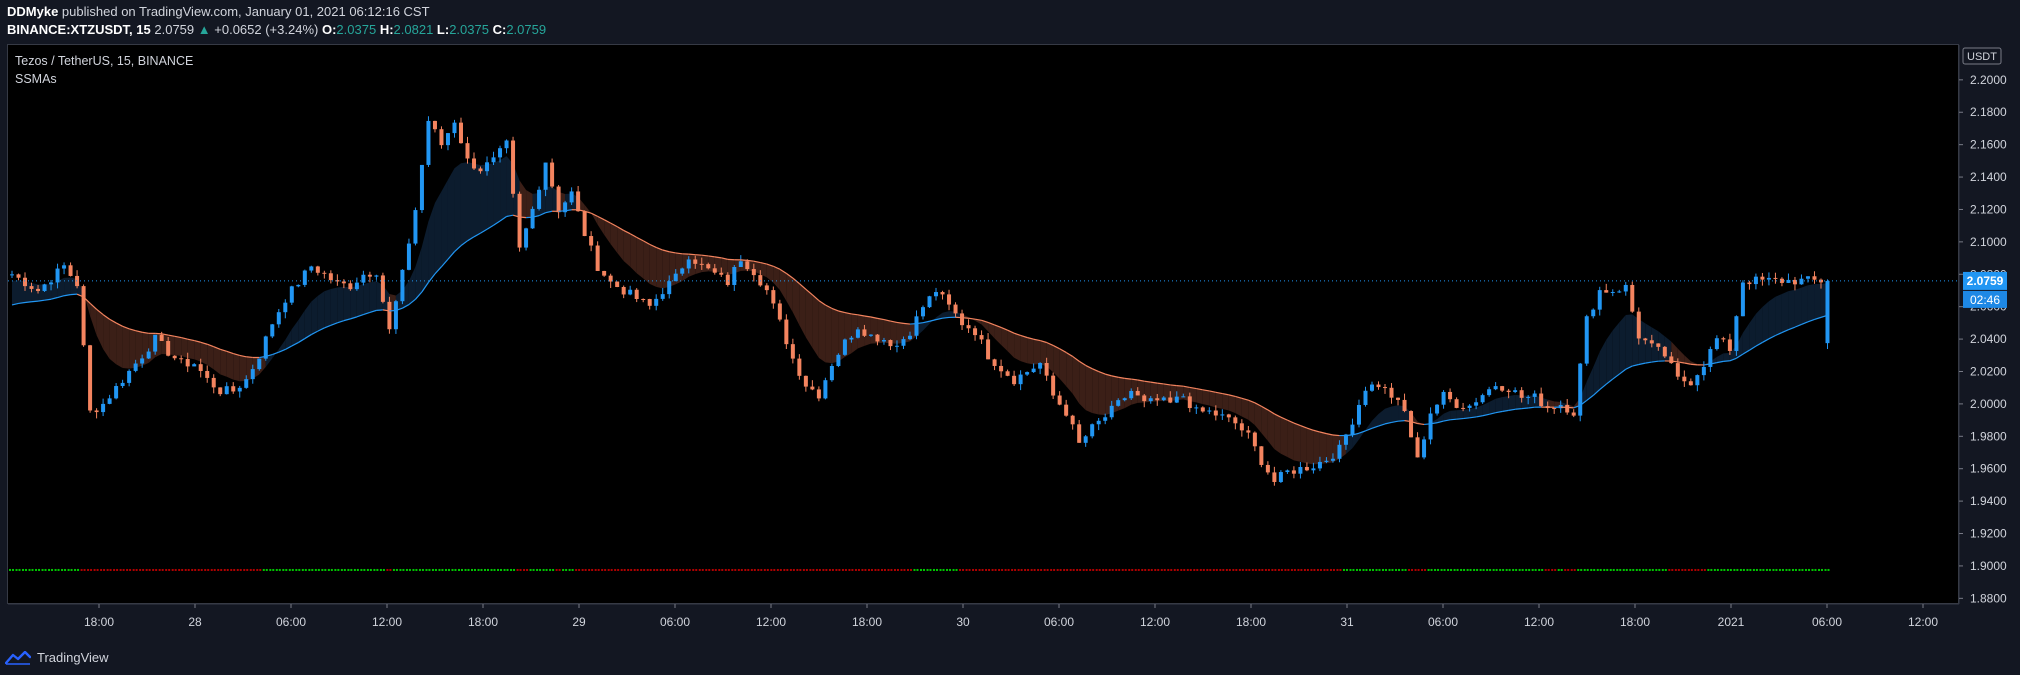 This screenshot has width=2020, height=675. What do you see at coordinates (57, 657) in the screenshot?
I see `tradingview-brand: TradingView` at bounding box center [57, 657].